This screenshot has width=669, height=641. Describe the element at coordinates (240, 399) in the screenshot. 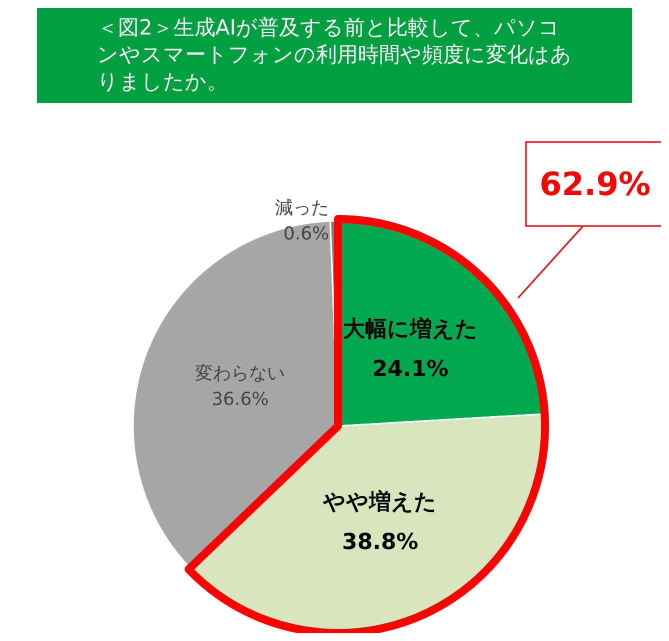

I see `data-label: 36.6%` at that location.